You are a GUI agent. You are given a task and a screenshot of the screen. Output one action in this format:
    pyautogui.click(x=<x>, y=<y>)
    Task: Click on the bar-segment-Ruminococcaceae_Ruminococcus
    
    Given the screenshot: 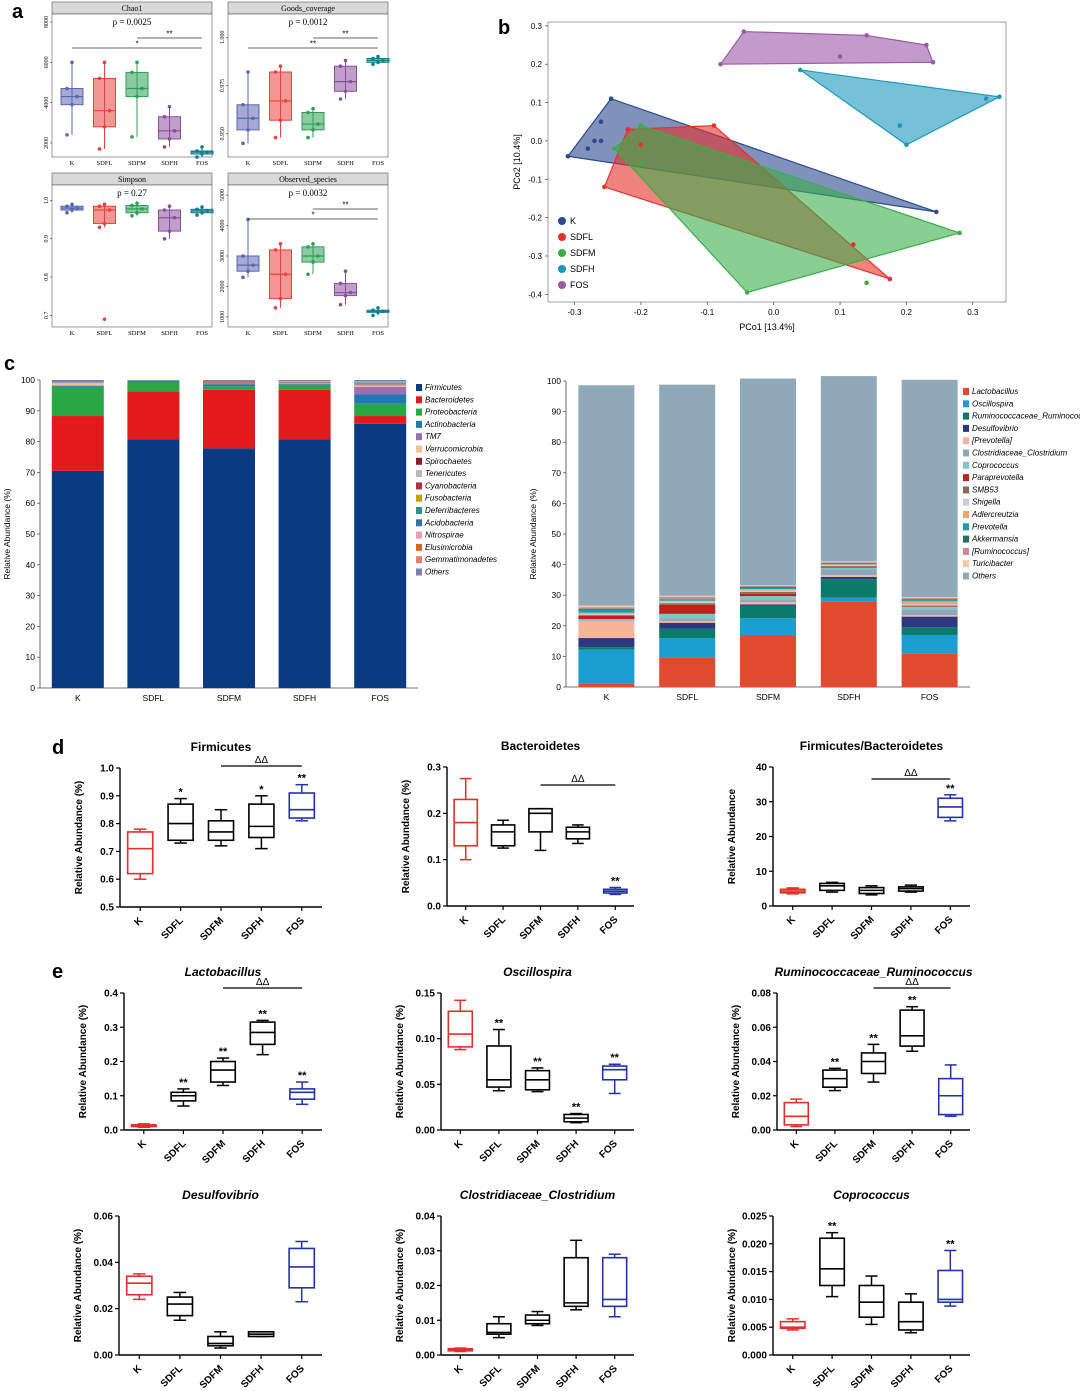 What is the action you would take?
    pyautogui.click(x=848, y=588)
    